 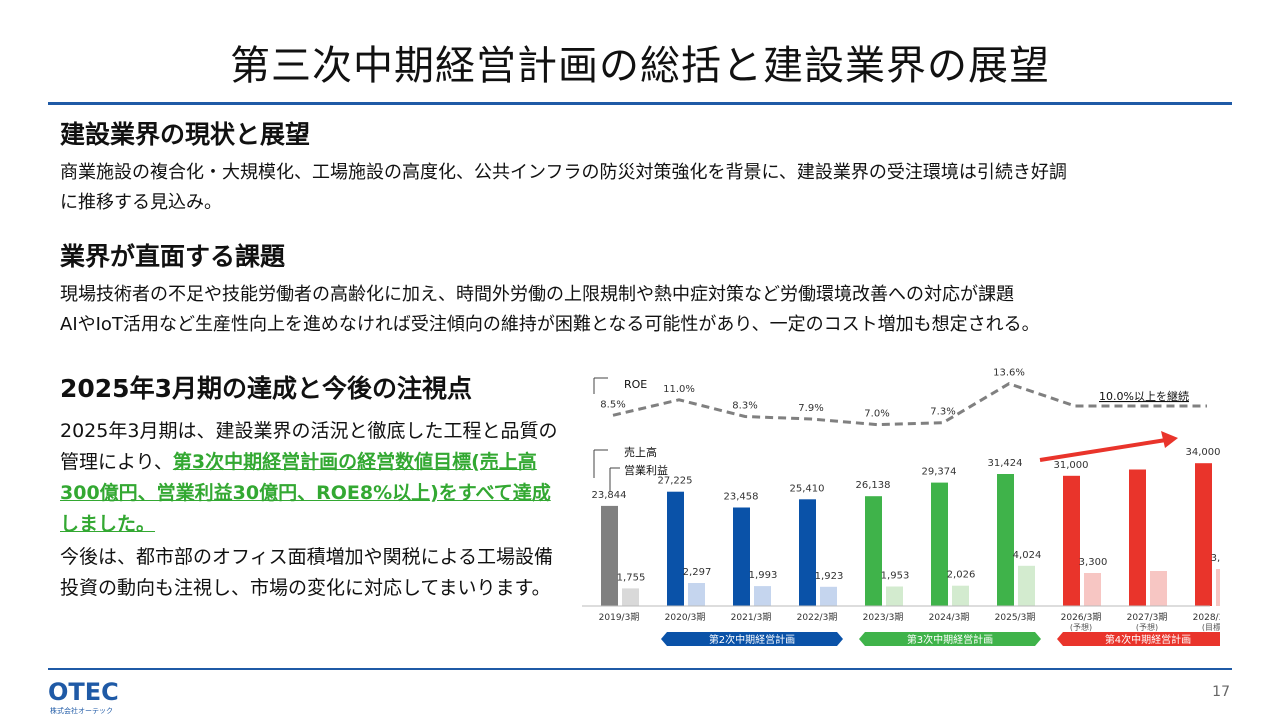 What do you see at coordinates (600, 463) in the screenshot?
I see `legend-sales-bracket` at bounding box center [600, 463].